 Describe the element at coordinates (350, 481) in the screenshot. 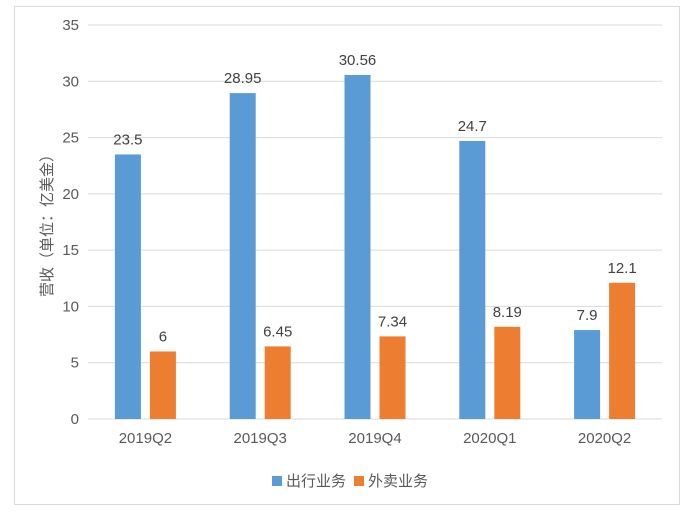

I see `legend: 出行业务 外卖业务` at that location.